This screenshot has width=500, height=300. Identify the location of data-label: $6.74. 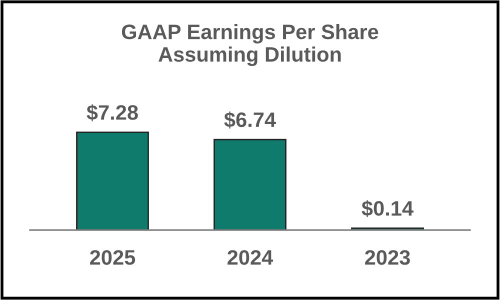
(250, 119).